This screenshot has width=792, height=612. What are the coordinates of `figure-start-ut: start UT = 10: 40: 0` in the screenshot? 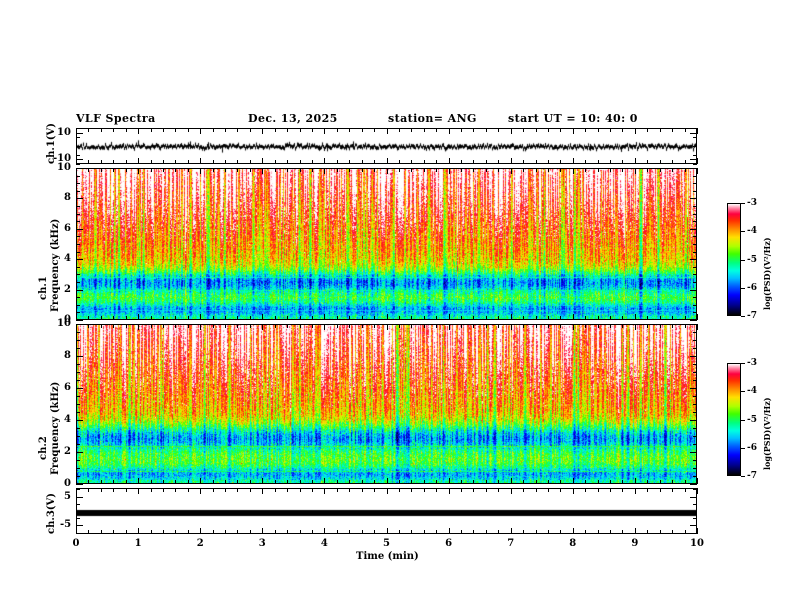 It's located at (573, 118).